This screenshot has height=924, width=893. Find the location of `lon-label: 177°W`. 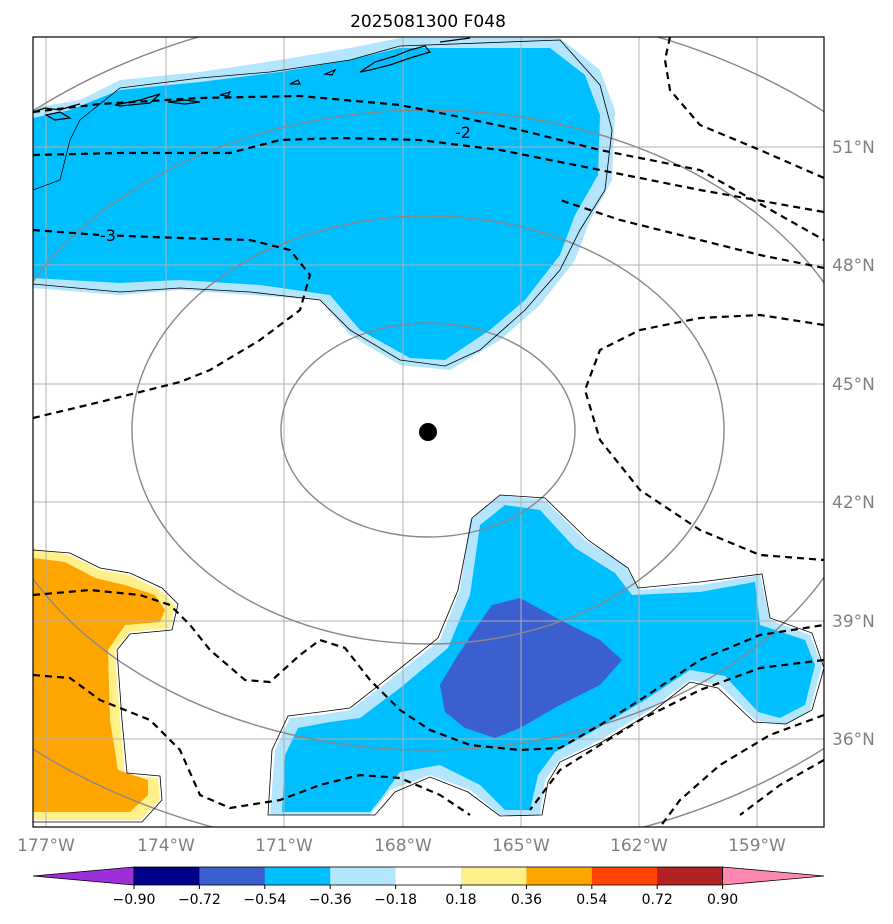

lon-label: 177°W is located at coordinates (46, 846).